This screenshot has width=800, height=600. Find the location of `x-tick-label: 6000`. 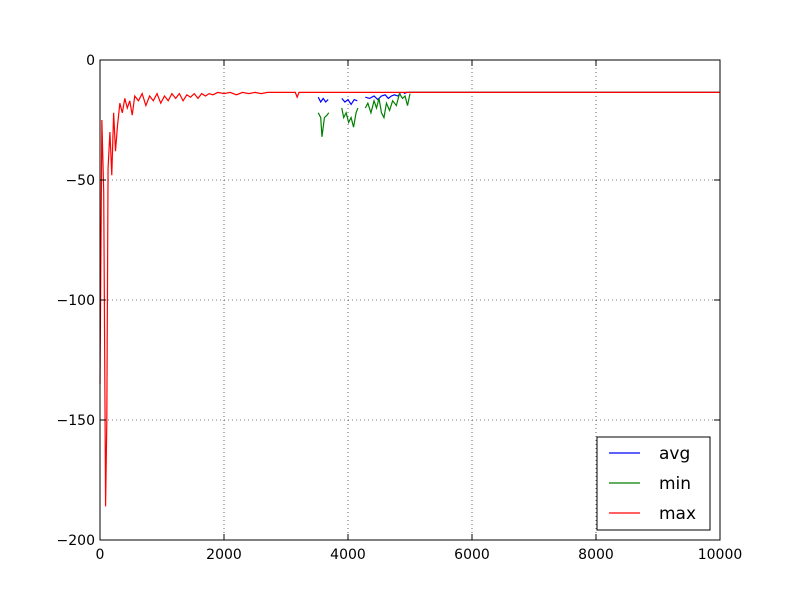

x-tick-label: 6000 is located at coordinates (472, 555).